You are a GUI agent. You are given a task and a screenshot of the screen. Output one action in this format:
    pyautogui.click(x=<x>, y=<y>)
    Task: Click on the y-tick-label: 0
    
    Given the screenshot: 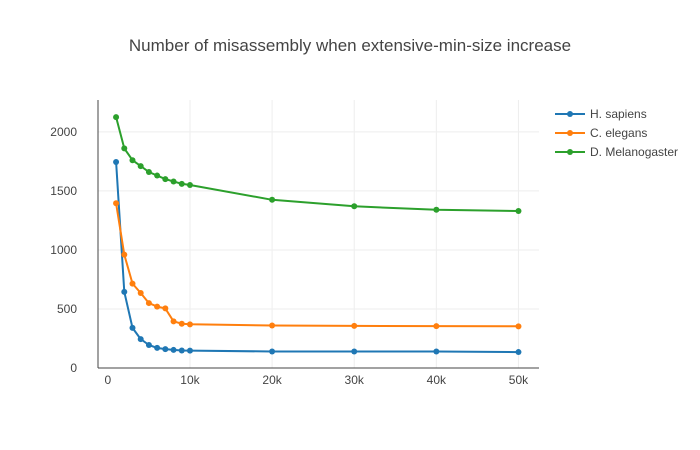 What is the action you would take?
    pyautogui.click(x=73, y=368)
    